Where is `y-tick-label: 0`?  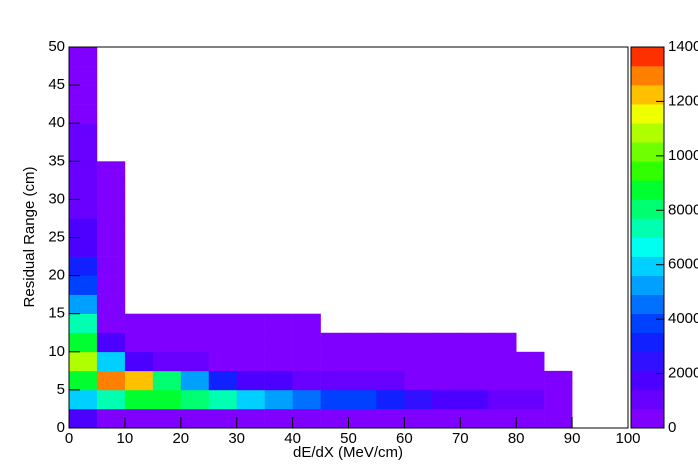 y-tick-label: 0 is located at coordinates (61, 427).